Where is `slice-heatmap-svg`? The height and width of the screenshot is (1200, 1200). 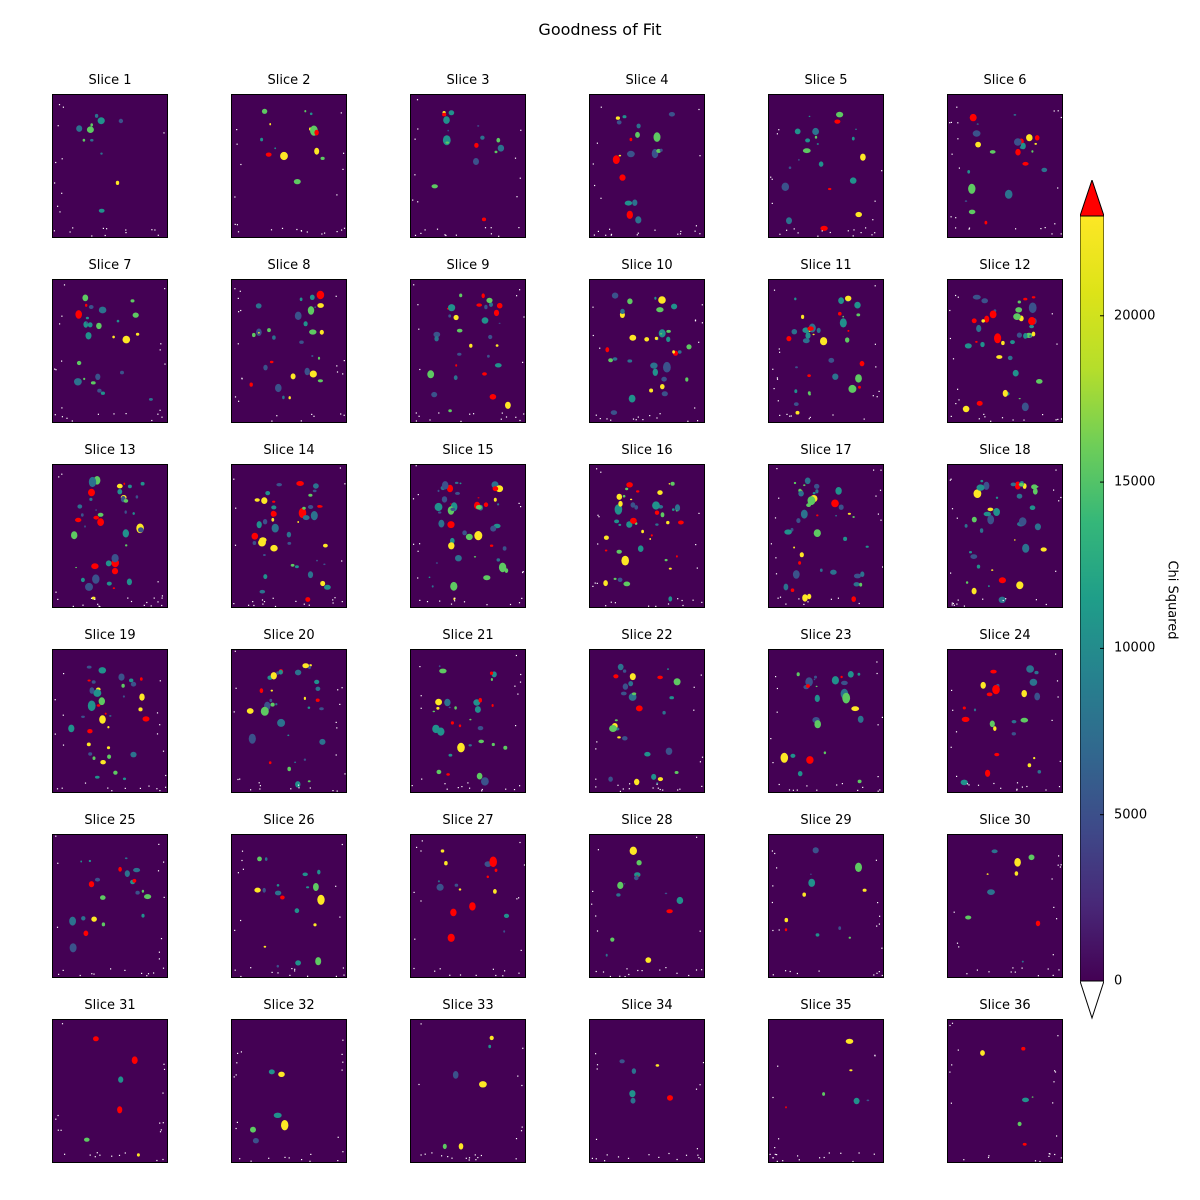
slice-heatmap-svg is located at coordinates (647, 357).